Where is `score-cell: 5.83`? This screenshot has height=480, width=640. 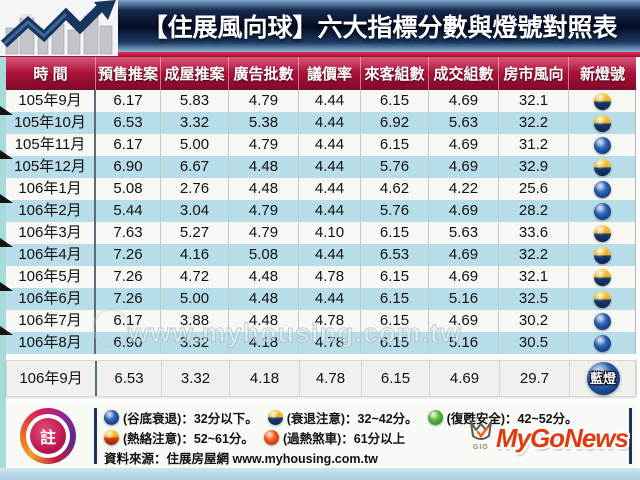
score-cell: 5.83 is located at coordinates (195, 101).